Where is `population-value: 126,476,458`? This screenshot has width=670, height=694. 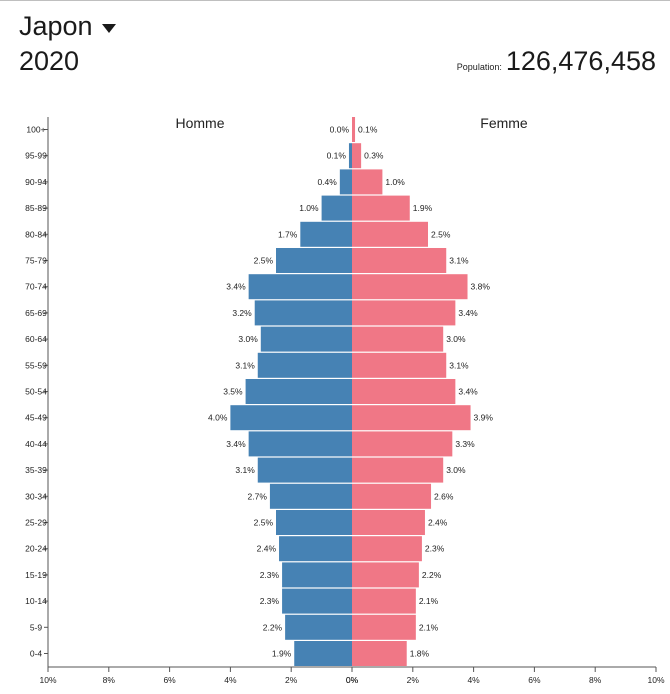 population-value: 126,476,458 is located at coordinates (580, 61).